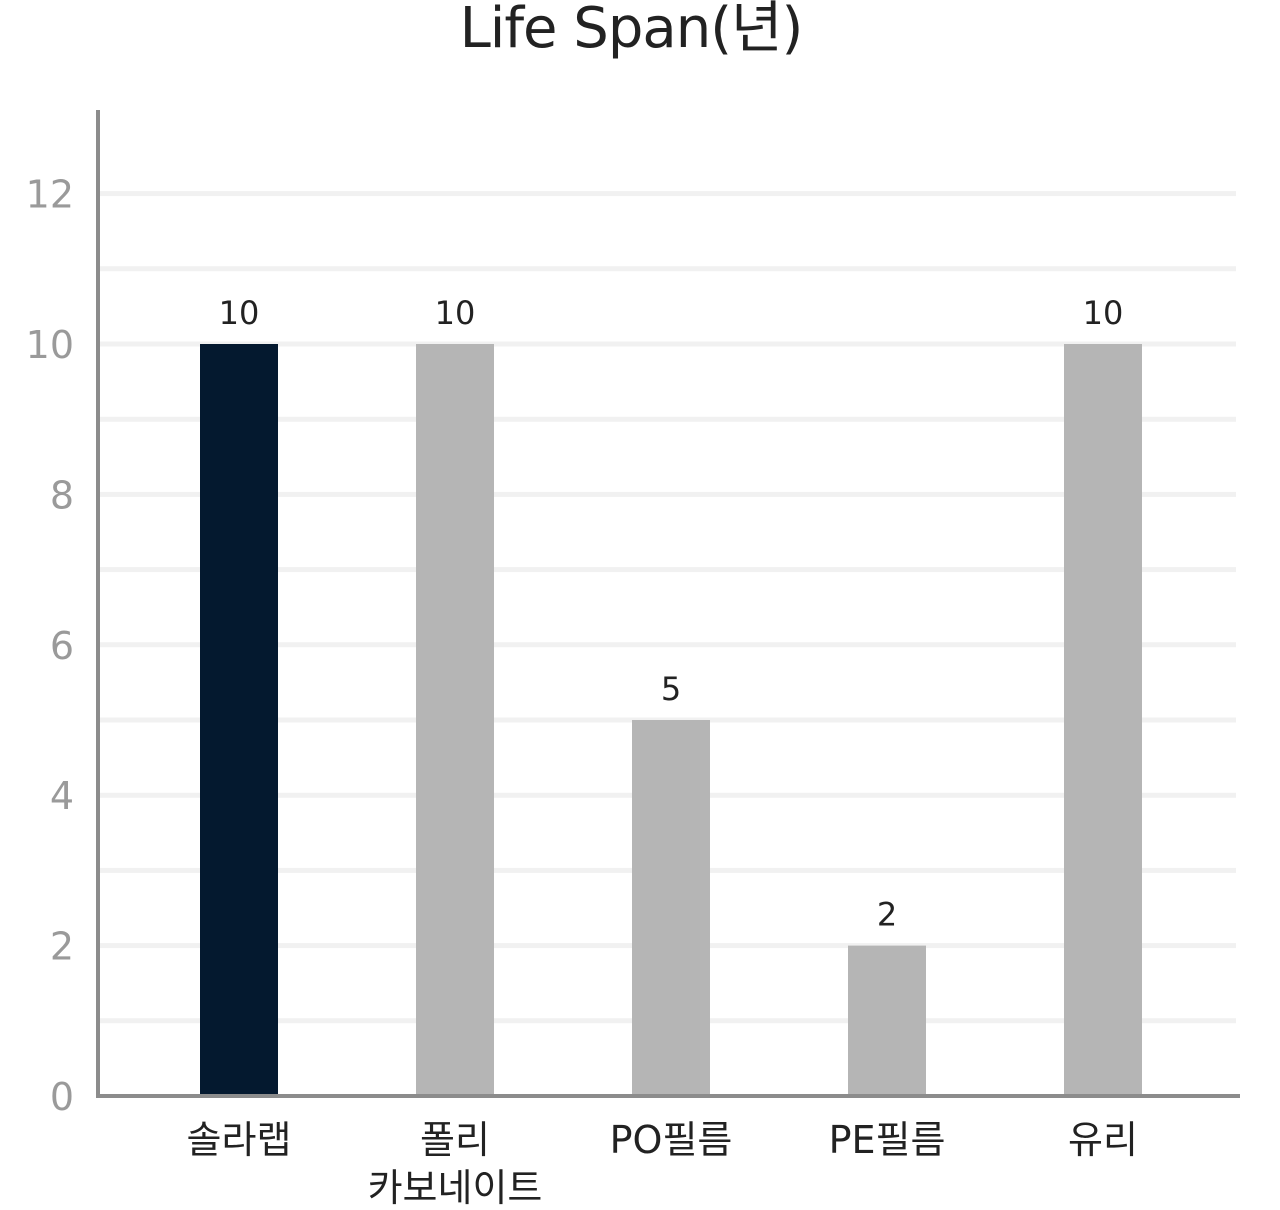 The width and height of the screenshot is (1280, 1210). Describe the element at coordinates (455, 1140) in the screenshot. I see `x-tick-label: 폴리` at that location.